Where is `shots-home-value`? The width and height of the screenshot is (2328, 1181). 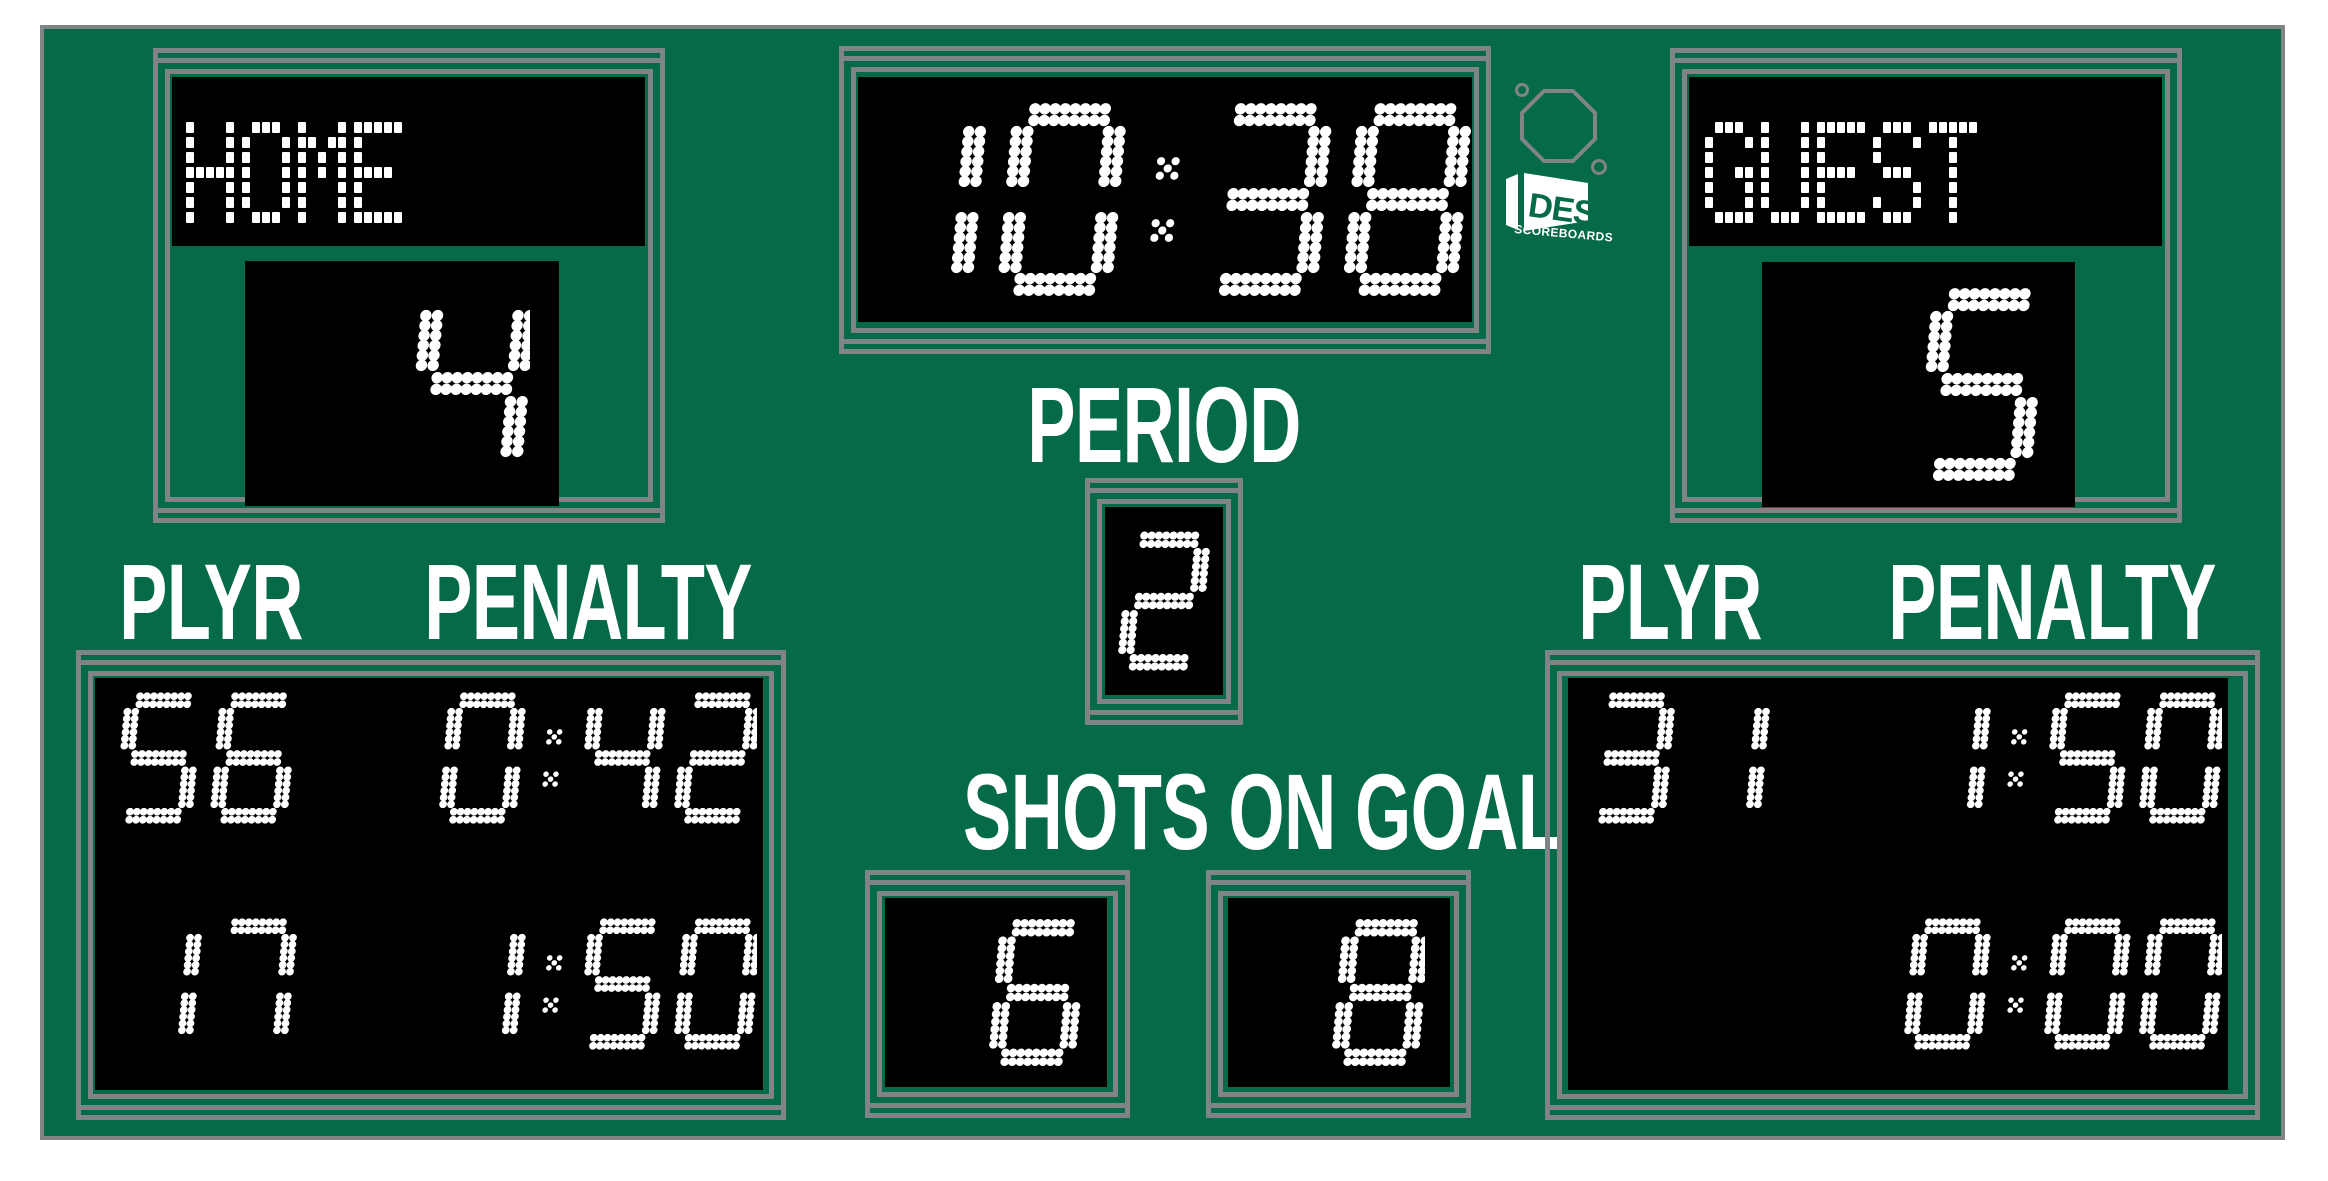
shots-home-value is located at coordinates (983, 992).